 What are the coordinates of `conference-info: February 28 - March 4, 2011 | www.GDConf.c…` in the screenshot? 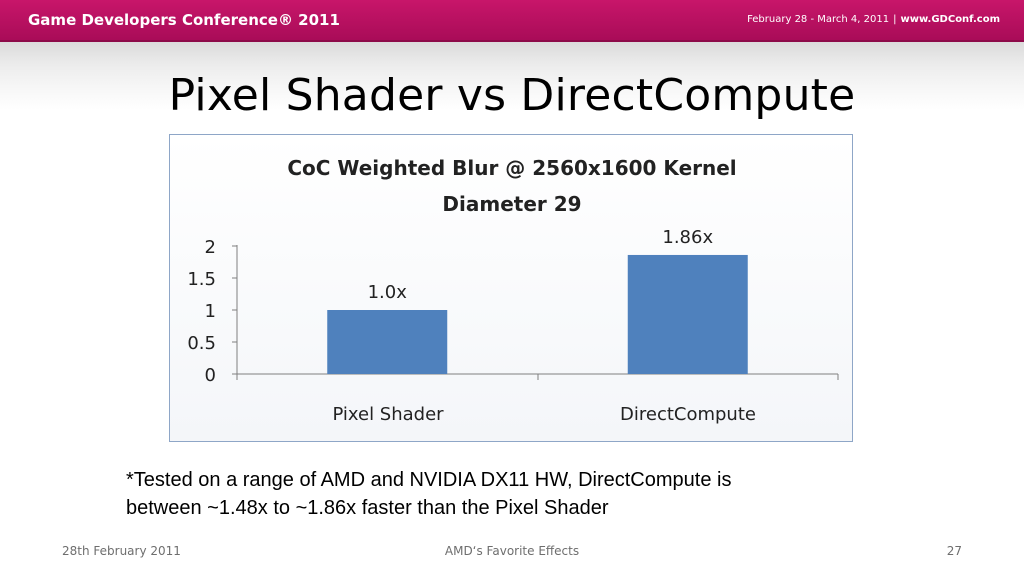 It's located at (873, 19).